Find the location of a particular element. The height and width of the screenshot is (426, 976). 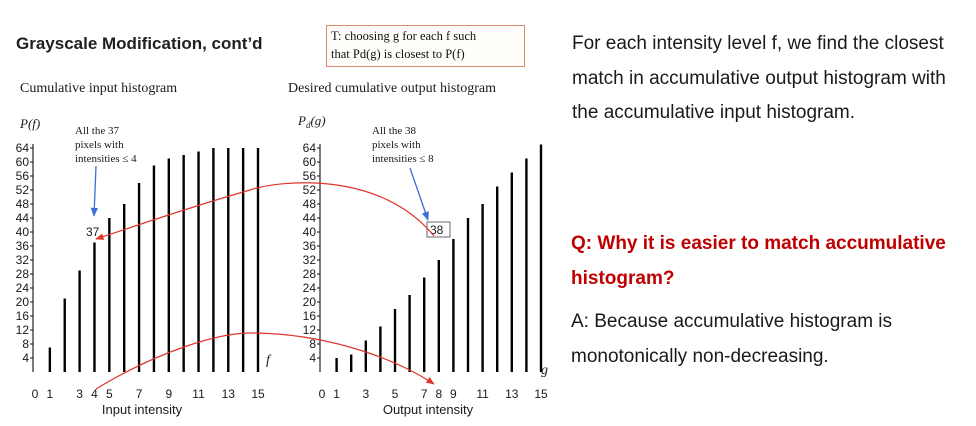

intensity-mapping-arrow is located at coordinates (265, 361).